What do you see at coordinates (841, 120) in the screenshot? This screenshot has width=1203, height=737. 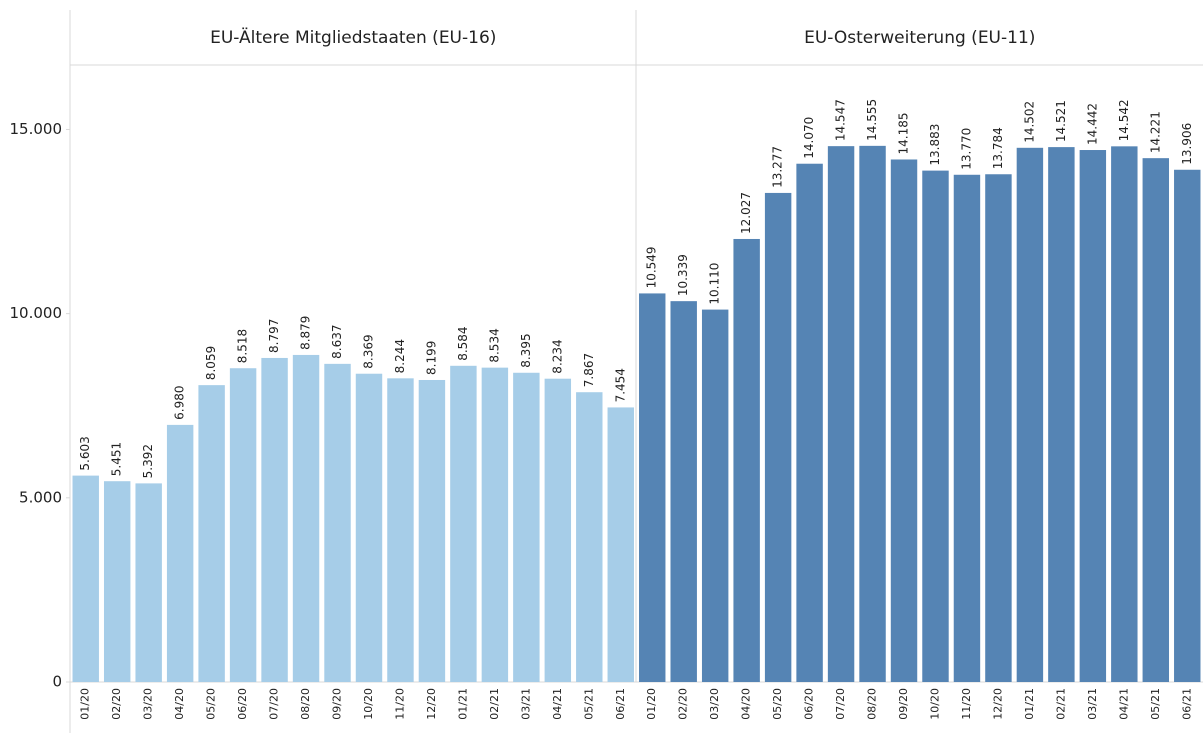 I see `value-label: 14.547` at bounding box center [841, 120].